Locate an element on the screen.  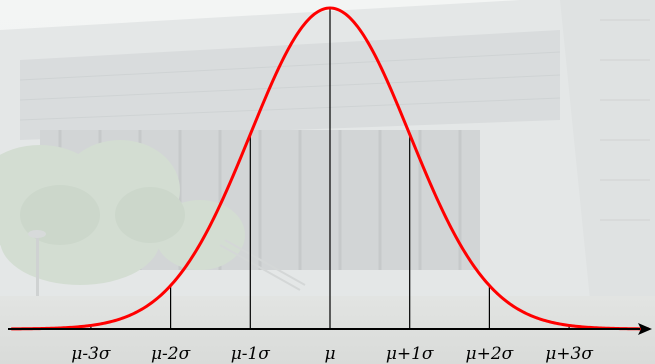
sigma-label: μ+2σ is located at coordinates (490, 354).